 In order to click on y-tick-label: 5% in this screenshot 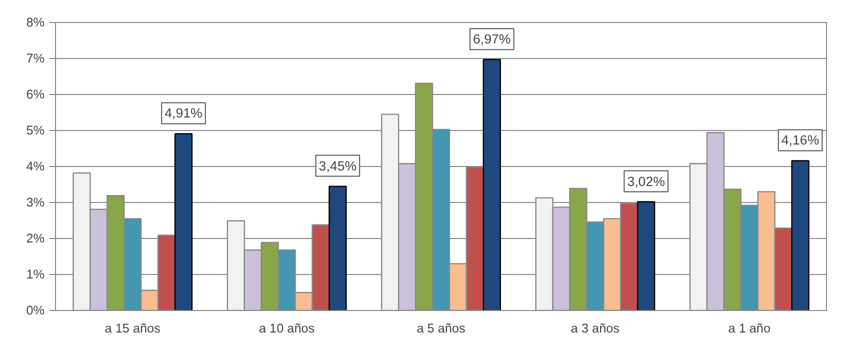, I will do `click(35, 131)`.